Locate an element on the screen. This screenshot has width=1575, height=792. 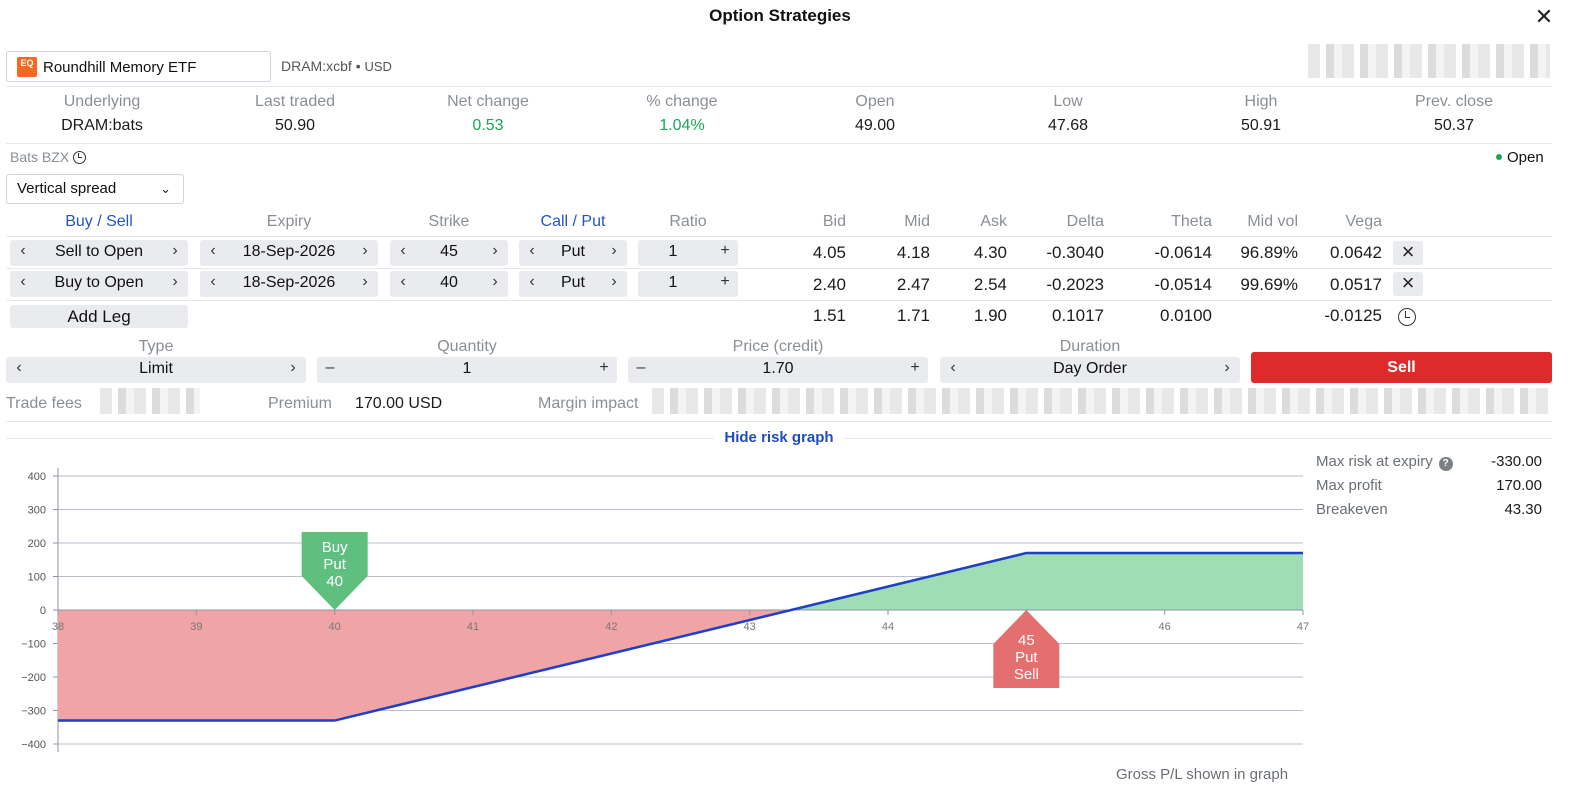
total-bid: 1.51 is located at coordinates (829, 315).